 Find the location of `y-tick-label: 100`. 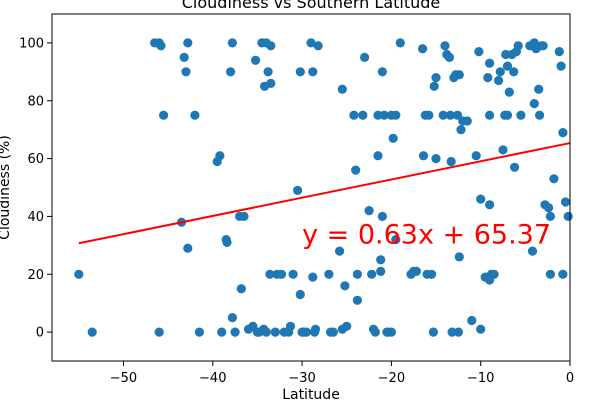

y-tick-label: 100 is located at coordinates (31, 43).